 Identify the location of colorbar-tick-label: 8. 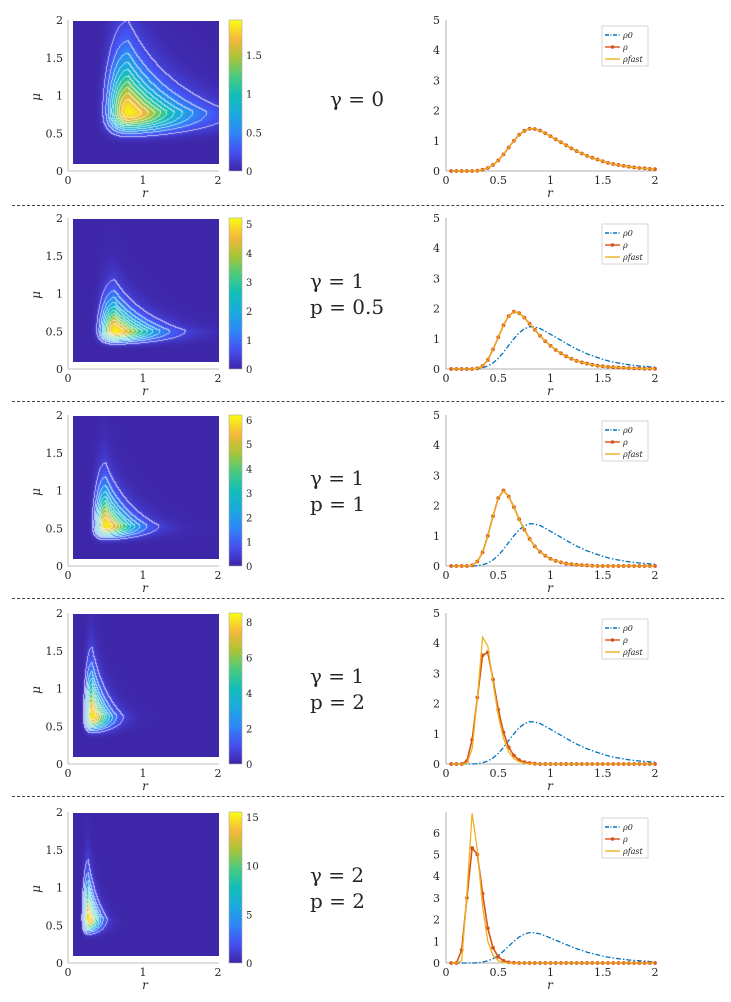
(249, 623).